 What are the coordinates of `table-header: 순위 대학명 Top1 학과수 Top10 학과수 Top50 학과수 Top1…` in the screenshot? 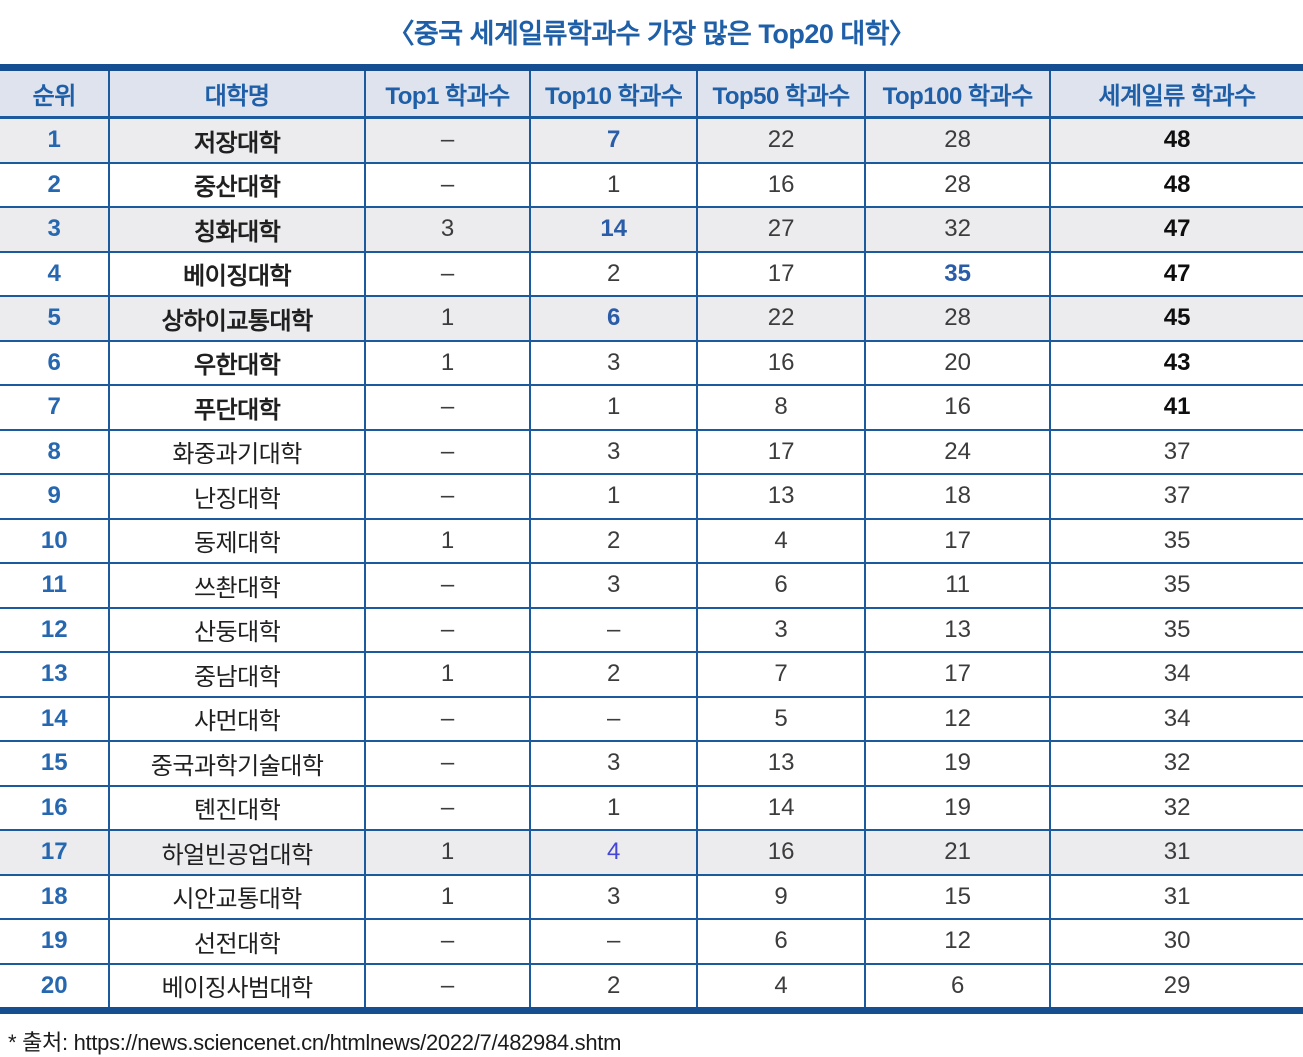 It's located at (651, 93).